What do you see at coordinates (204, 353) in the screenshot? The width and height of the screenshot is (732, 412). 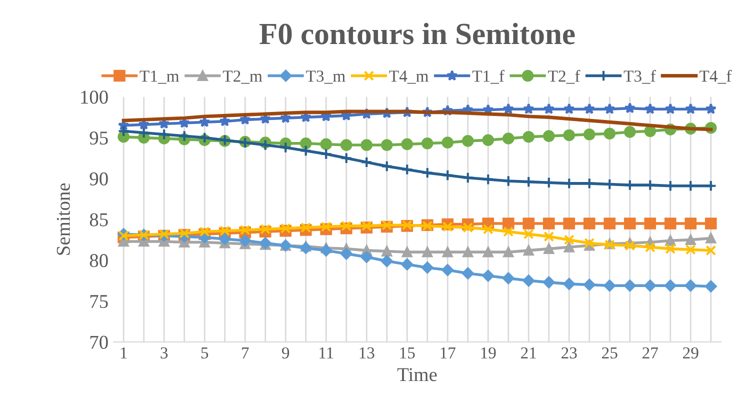 I see `x-tick-label: 5` at bounding box center [204, 353].